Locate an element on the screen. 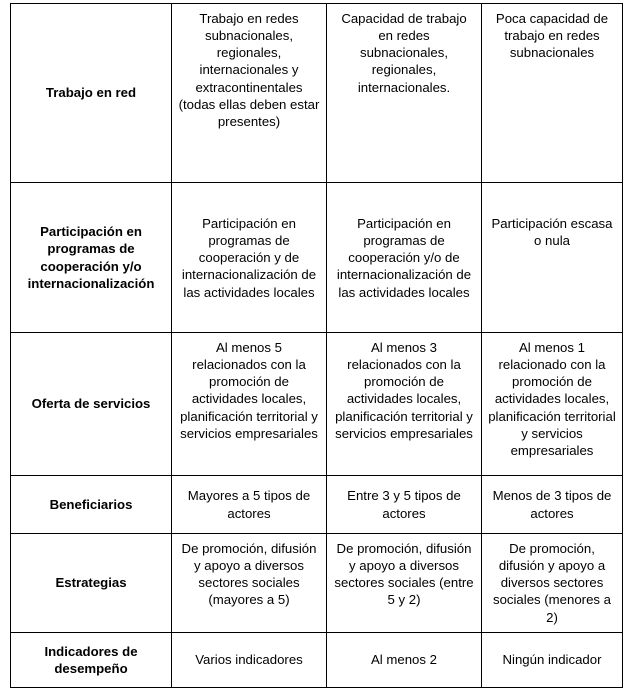  cell-beneficiarios-high: Mayores a 5 tipos de actores is located at coordinates (249, 504).